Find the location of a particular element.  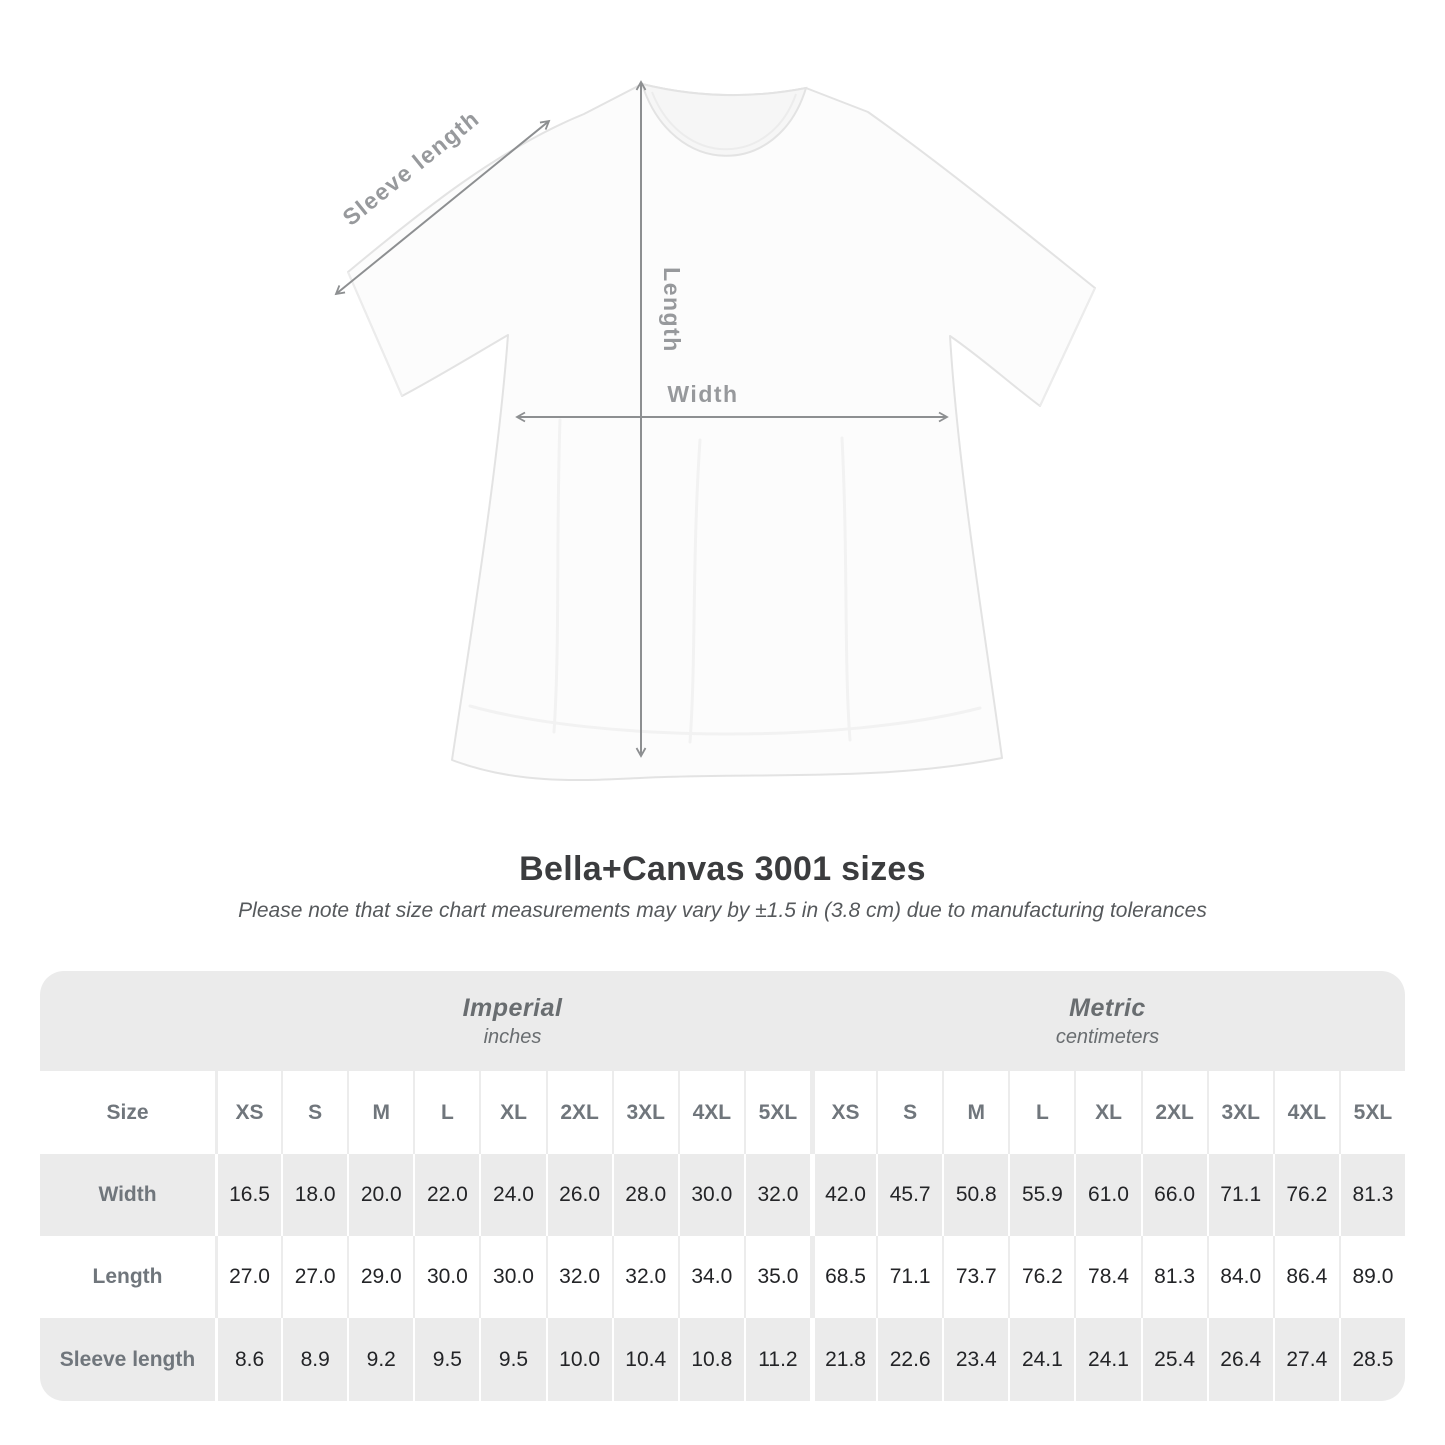

table-cell: 28.5 is located at coordinates (1371, 1359).